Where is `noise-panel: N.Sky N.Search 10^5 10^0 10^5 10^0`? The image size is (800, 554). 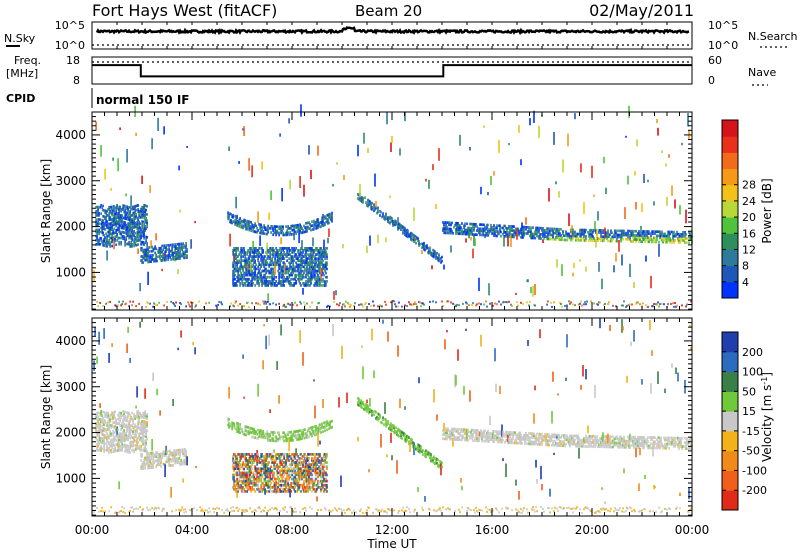
noise-panel: N.Sky N.Search 10^5 10^0 10^5 10^0 is located at coordinates (401, 35).